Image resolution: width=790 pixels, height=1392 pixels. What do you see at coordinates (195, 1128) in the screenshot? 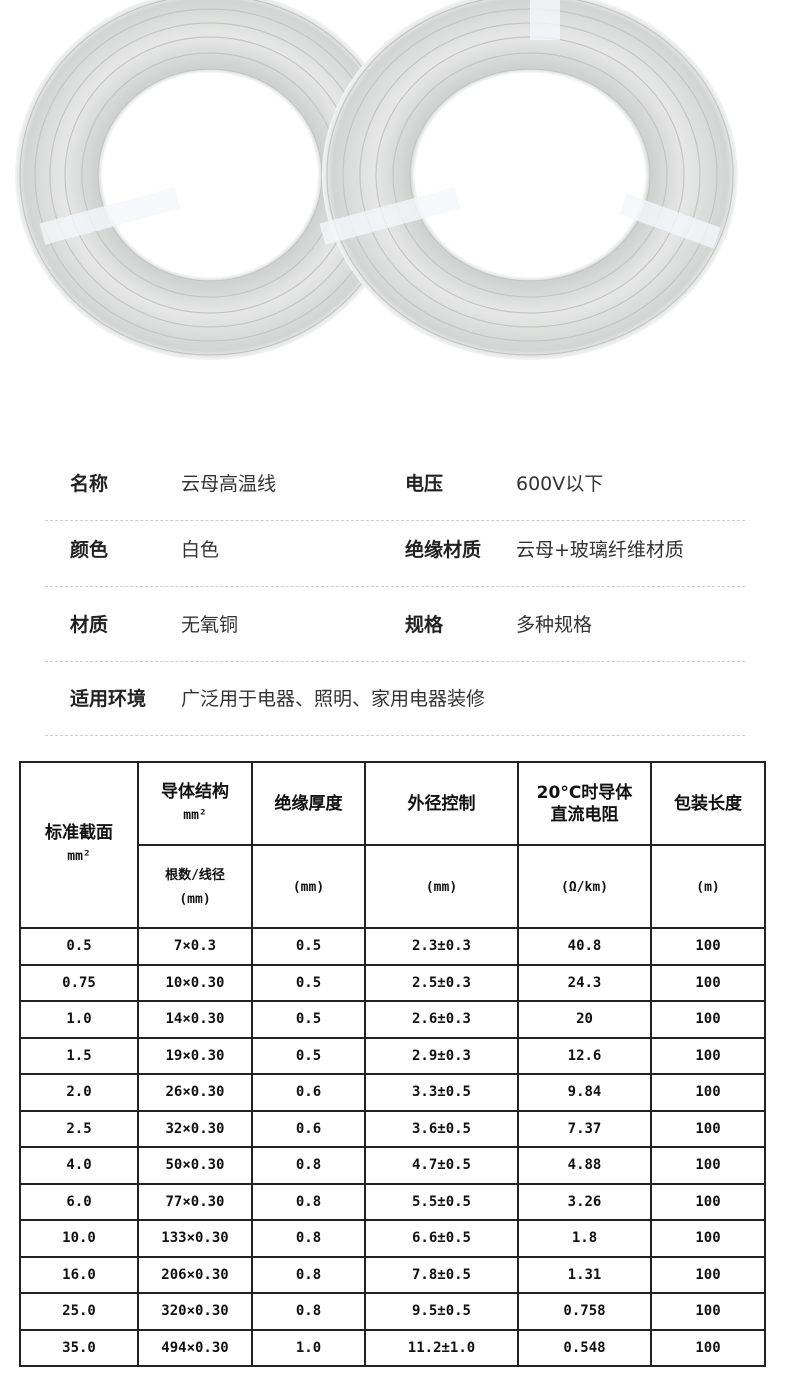
I see `table-cell: 32×0.30` at bounding box center [195, 1128].